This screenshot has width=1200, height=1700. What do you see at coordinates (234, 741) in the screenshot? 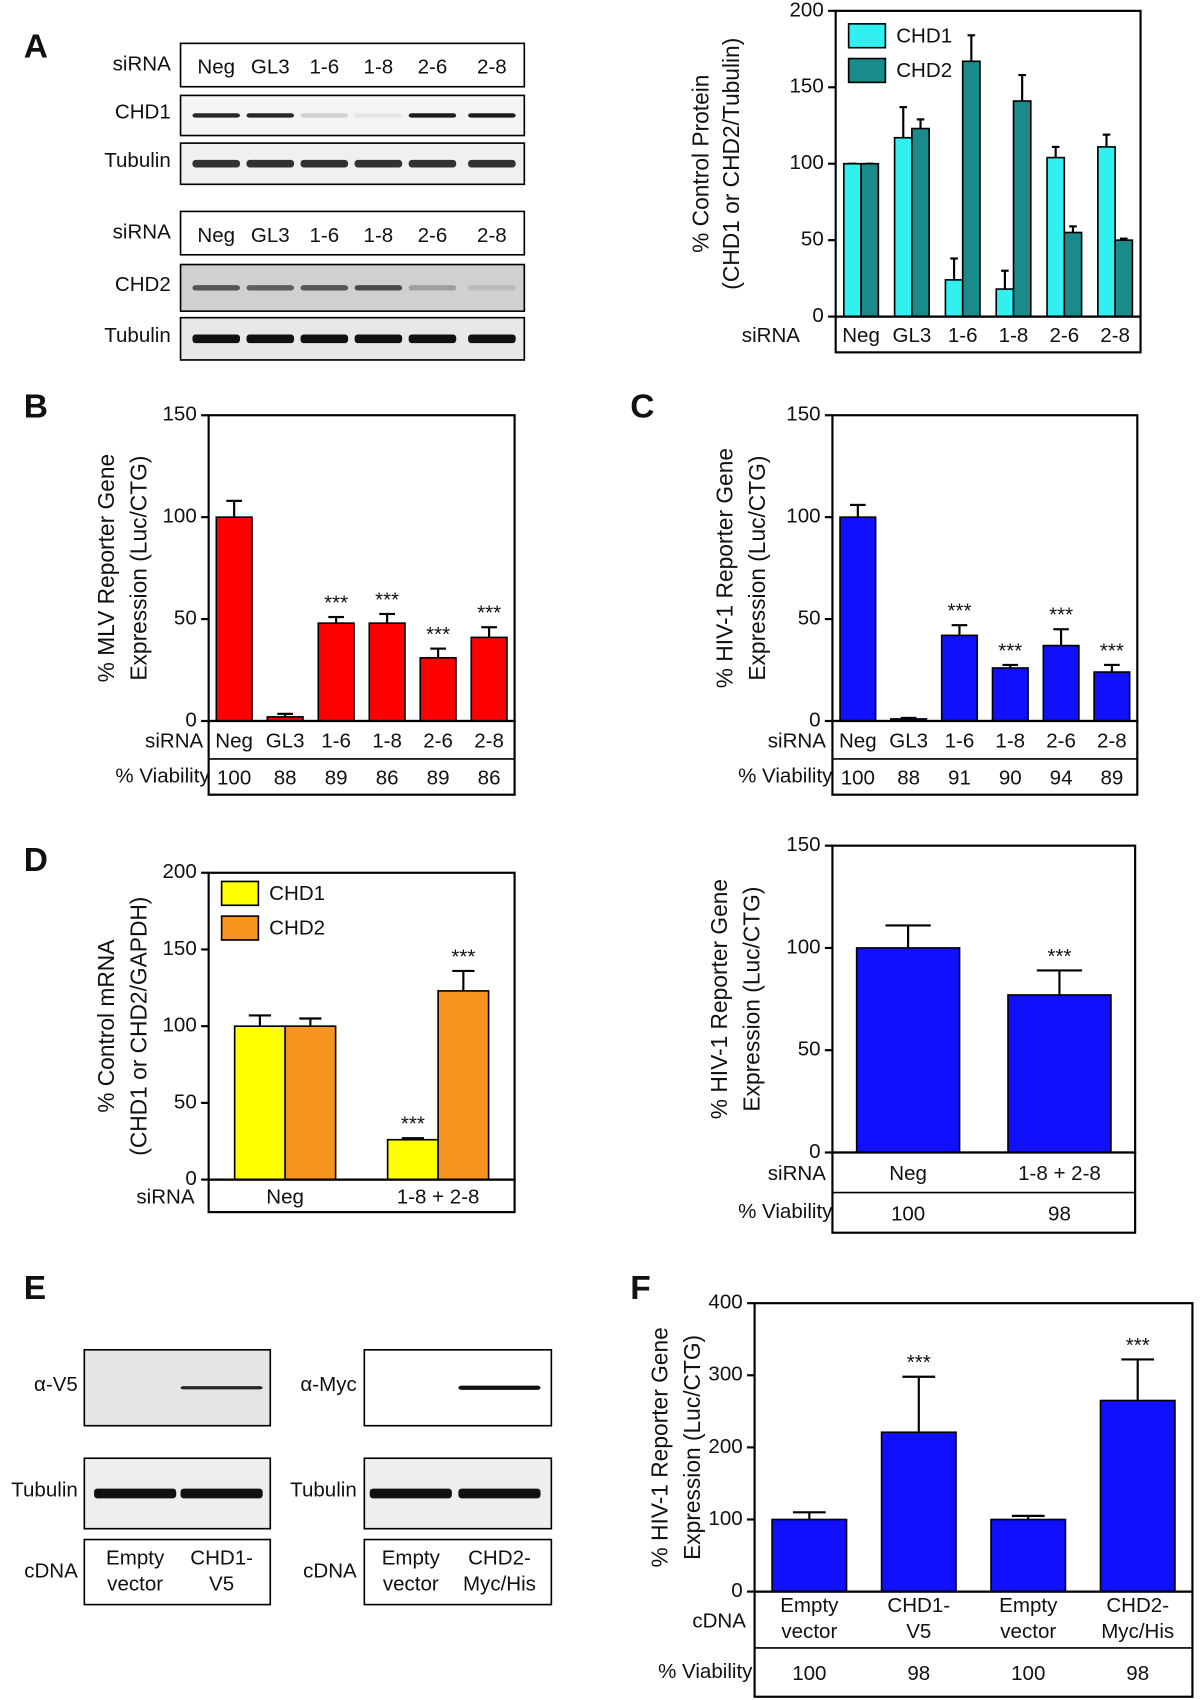
I see `x-tick-label: Neg` at bounding box center [234, 741].